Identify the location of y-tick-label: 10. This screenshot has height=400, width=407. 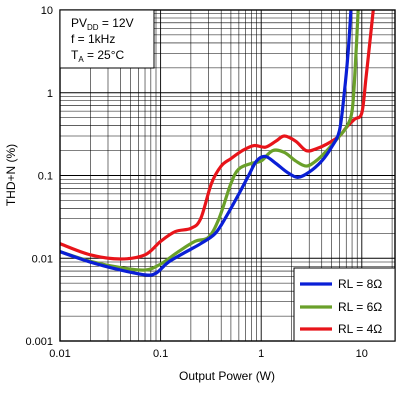
(47, 11).